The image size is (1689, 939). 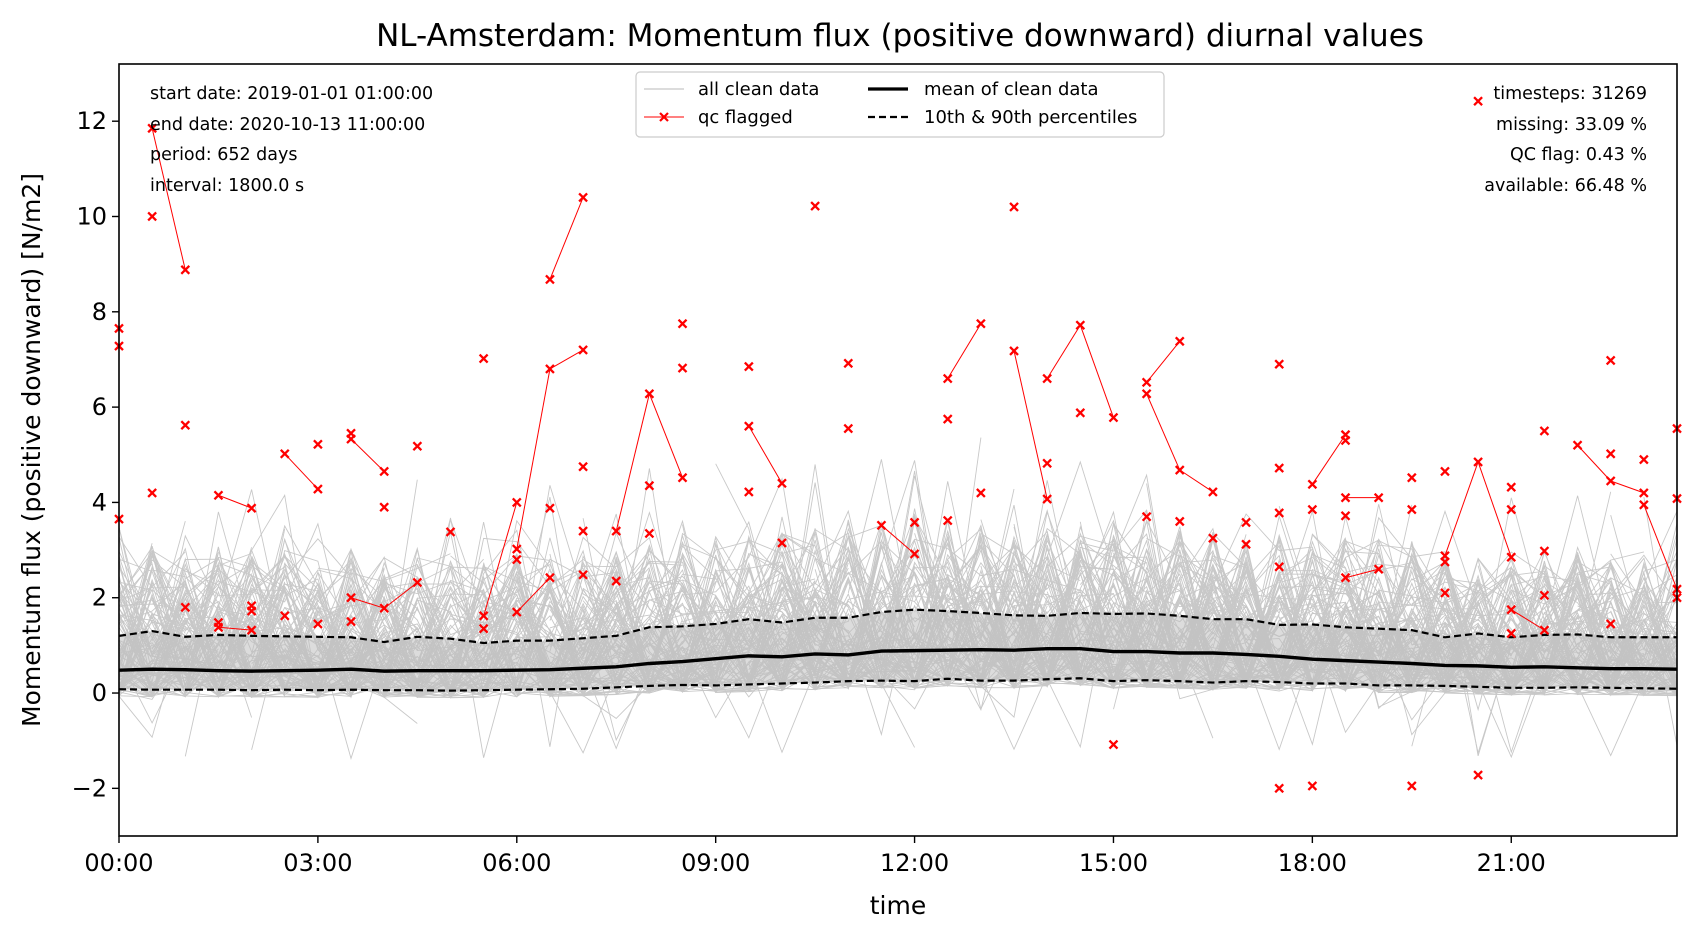 I want to click on y-tick-label: 12, so click(x=91, y=121).